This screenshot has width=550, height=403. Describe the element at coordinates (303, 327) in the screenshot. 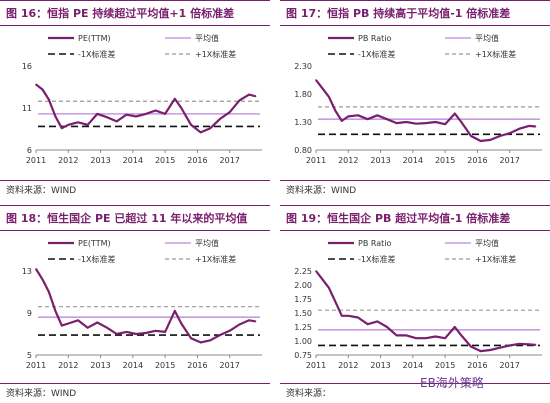

I see `y-tick-label: 1.25` at that location.